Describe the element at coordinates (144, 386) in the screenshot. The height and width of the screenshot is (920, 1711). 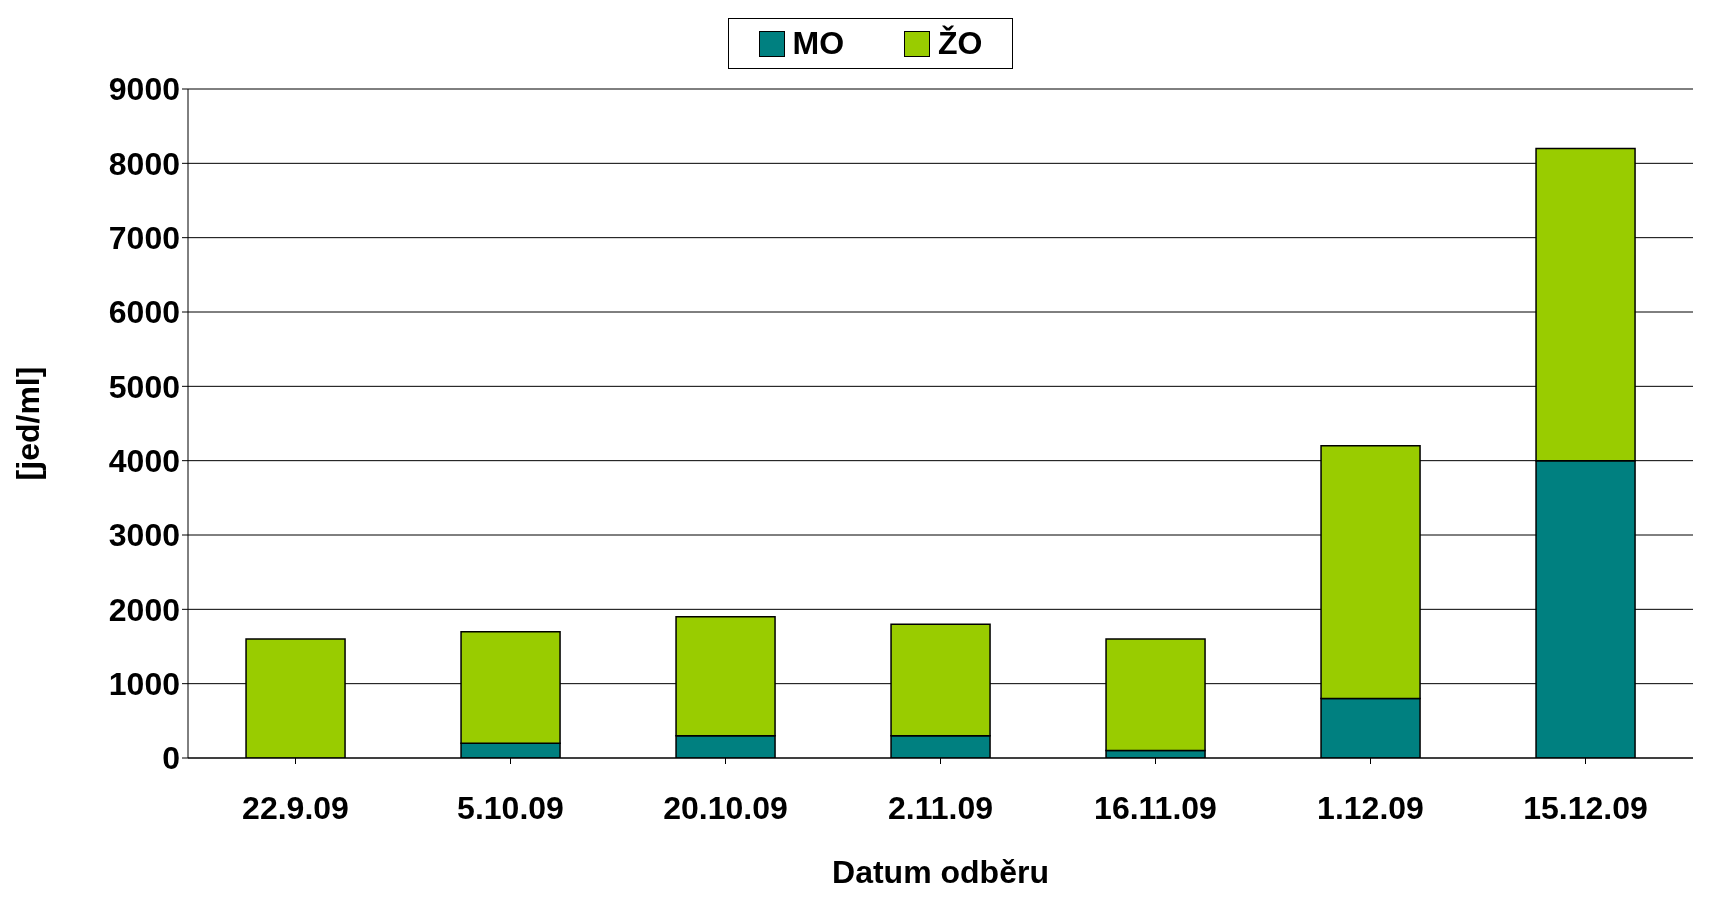
I see `y-tick-label: 5000` at that location.